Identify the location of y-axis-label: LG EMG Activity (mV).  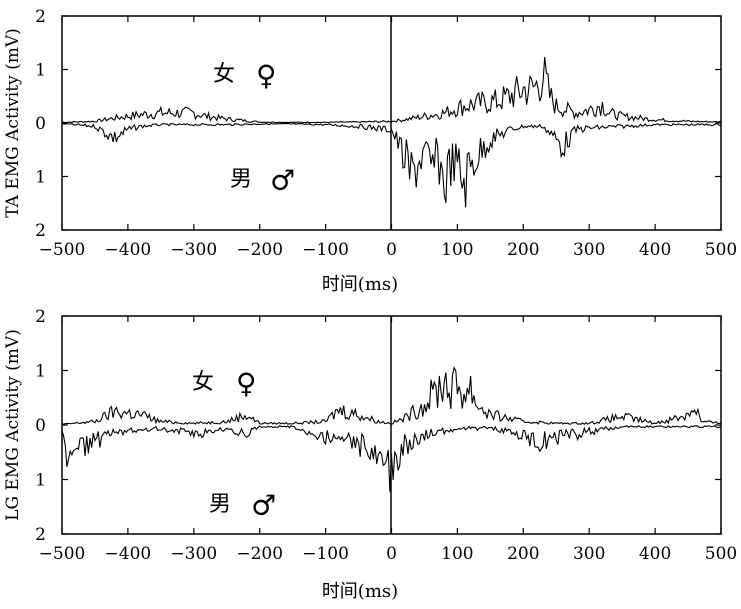
(13, 425).